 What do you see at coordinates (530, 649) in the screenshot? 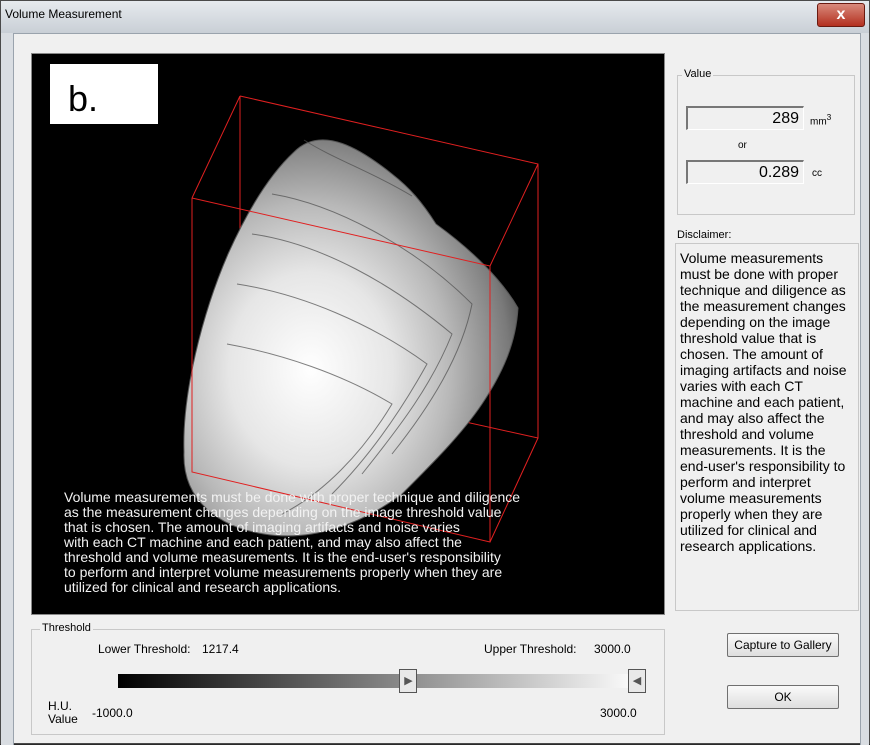
I see `upper-threshold-label: Upper Threshold:` at bounding box center [530, 649].